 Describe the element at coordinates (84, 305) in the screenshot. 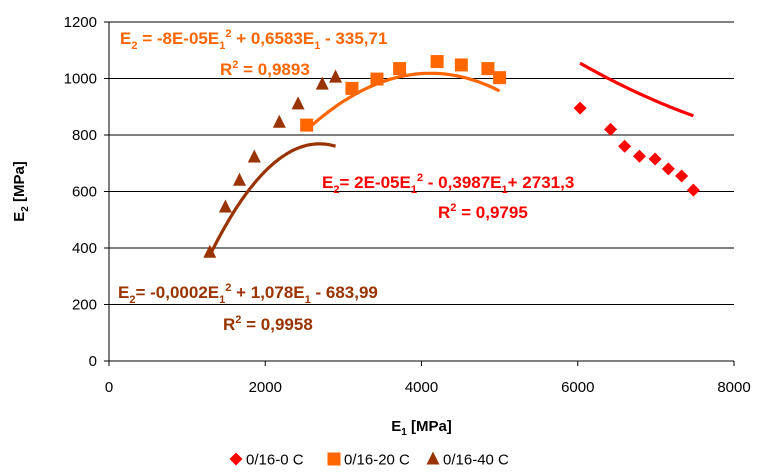

I see `y-tick-label: 200` at that location.